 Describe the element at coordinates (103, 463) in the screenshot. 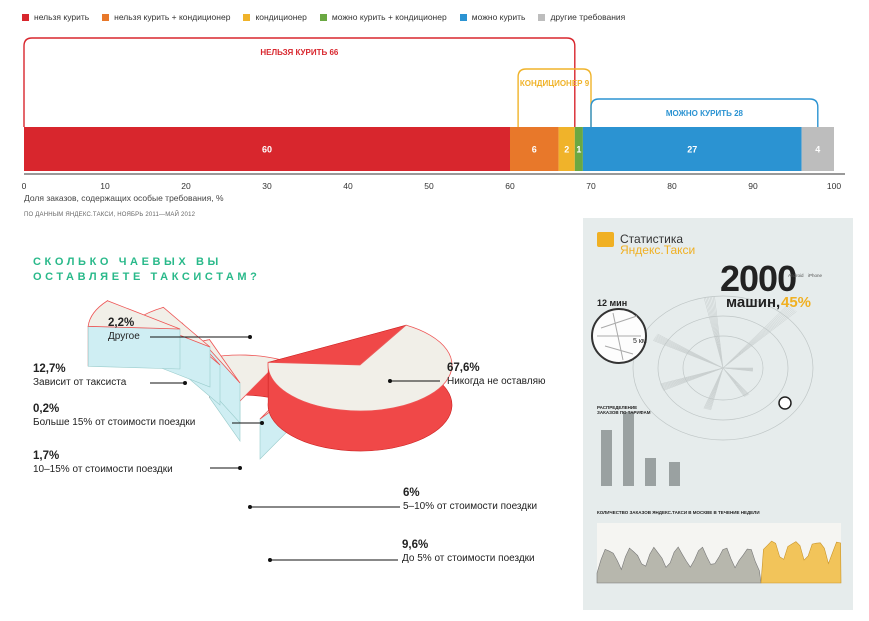

I see `pie-label: 1,7% 10–15% от стоимости поездки` at that location.